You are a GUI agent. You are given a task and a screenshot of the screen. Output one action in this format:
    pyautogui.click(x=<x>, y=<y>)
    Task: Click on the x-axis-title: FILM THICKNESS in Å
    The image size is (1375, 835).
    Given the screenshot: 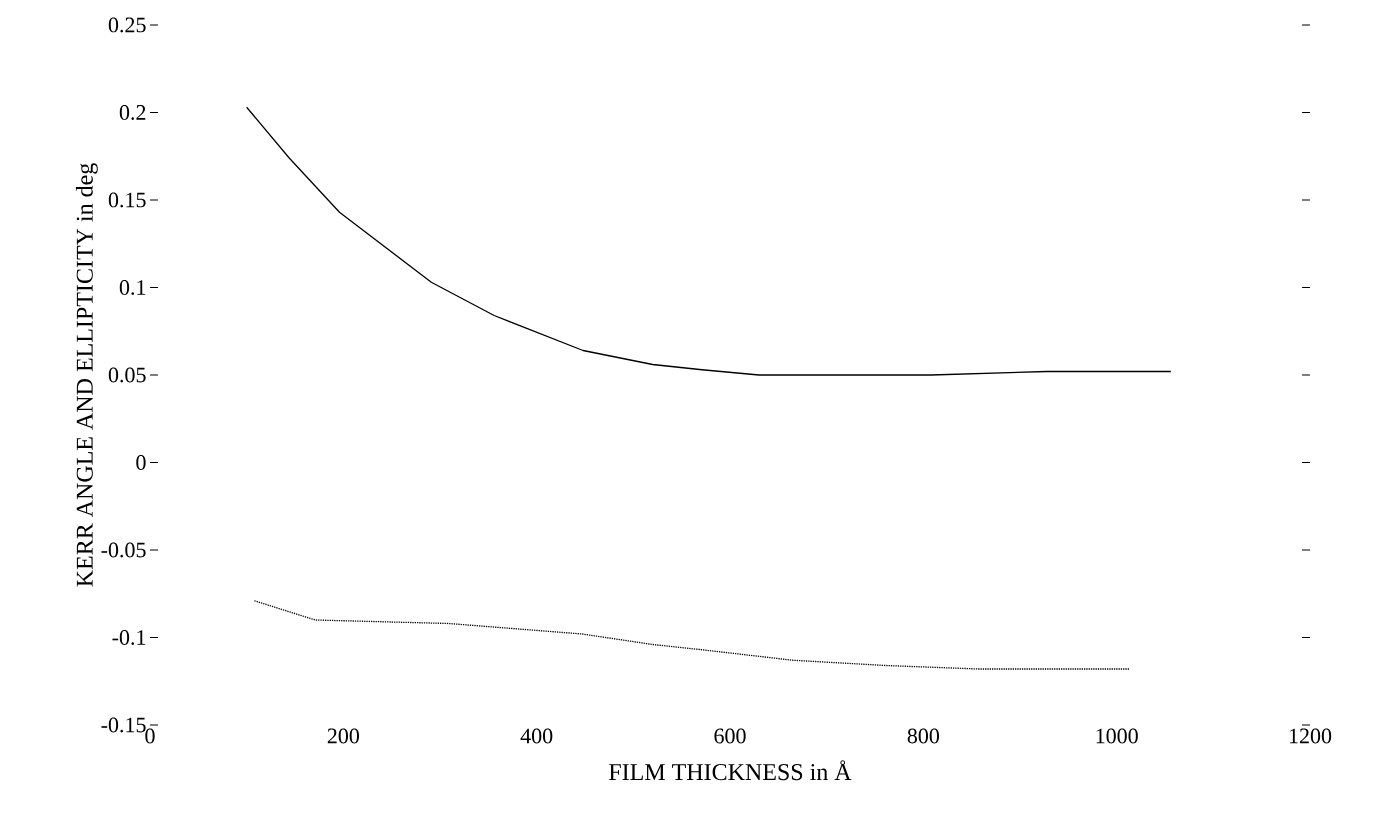 What is the action you would take?
    pyautogui.click(x=730, y=770)
    